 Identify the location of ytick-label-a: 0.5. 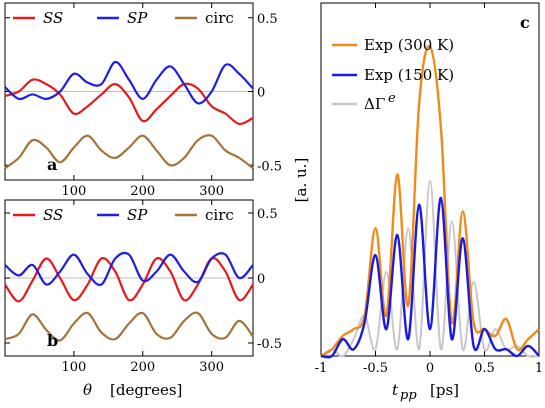
(267, 19).